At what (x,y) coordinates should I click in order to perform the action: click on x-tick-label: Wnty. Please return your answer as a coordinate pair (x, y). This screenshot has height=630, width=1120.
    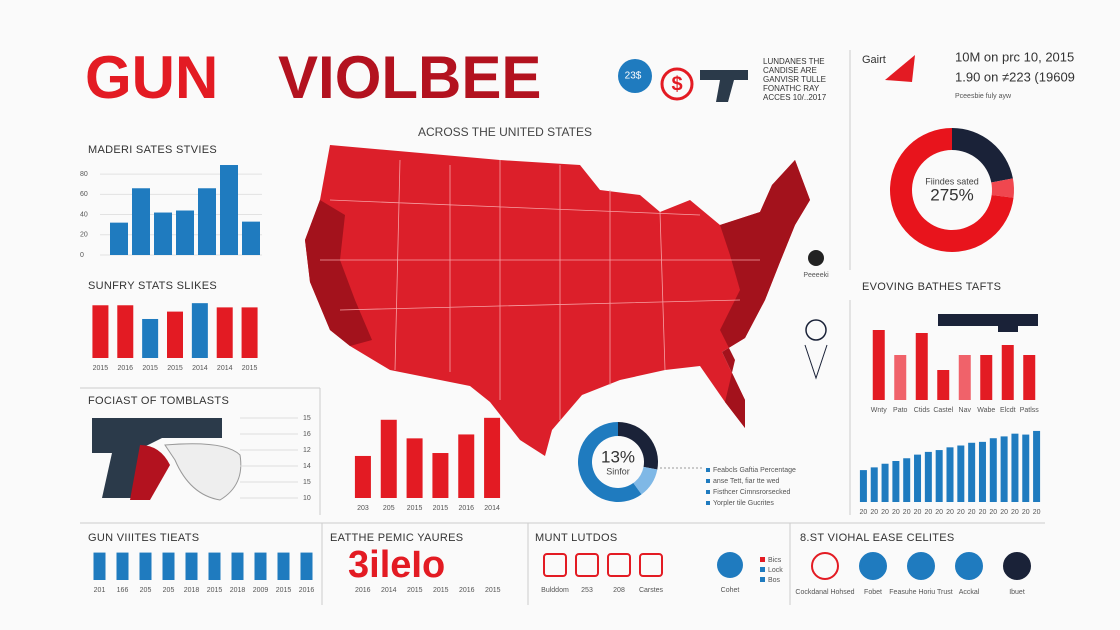
    Looking at the image, I should click on (879, 410).